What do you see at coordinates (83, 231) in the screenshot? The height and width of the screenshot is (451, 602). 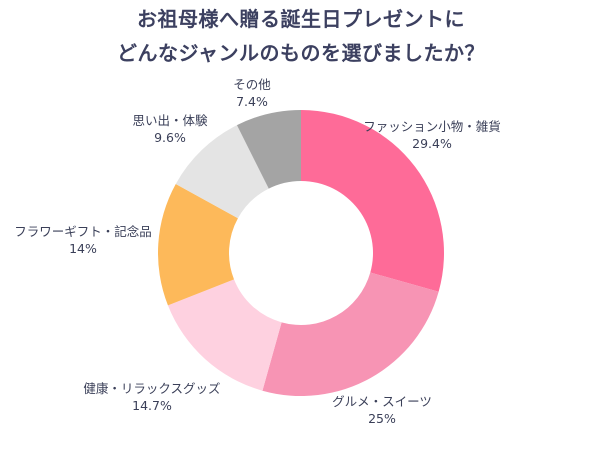 I see `slice-category-label: フラワーギフト・記念品` at bounding box center [83, 231].